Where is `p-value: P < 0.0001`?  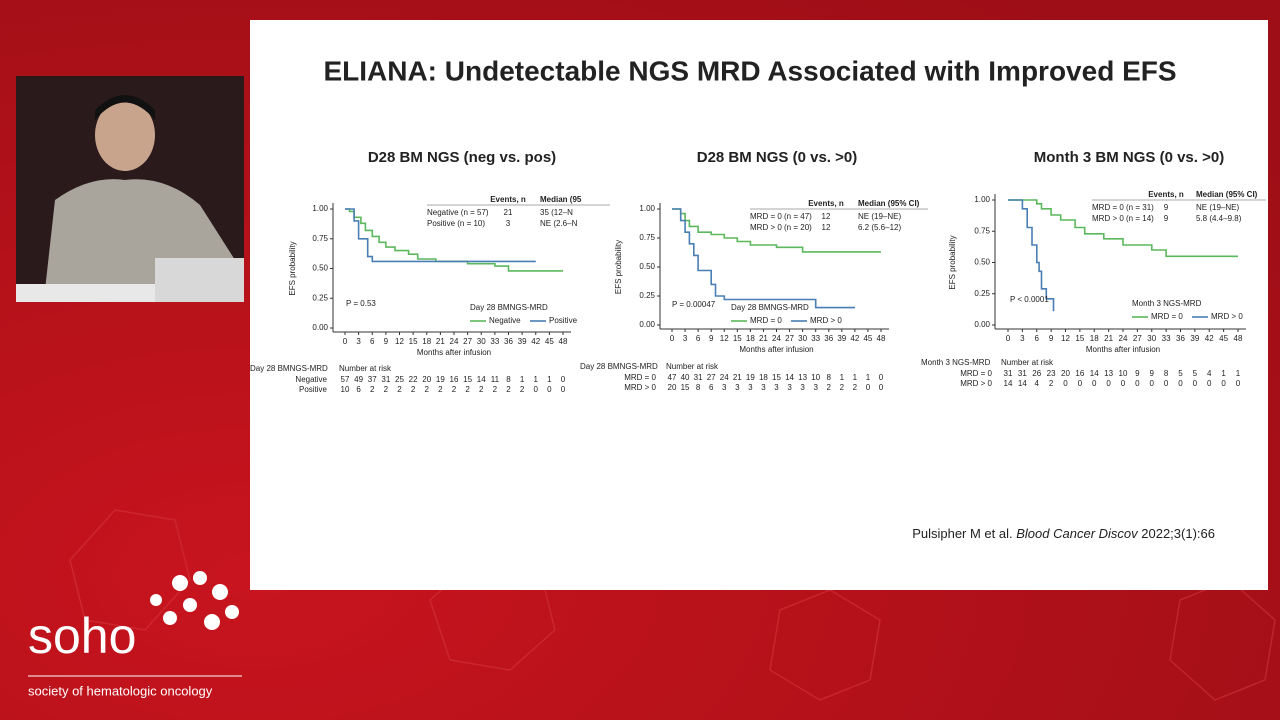
p-value: P < 0.0001 is located at coordinates (1029, 299).